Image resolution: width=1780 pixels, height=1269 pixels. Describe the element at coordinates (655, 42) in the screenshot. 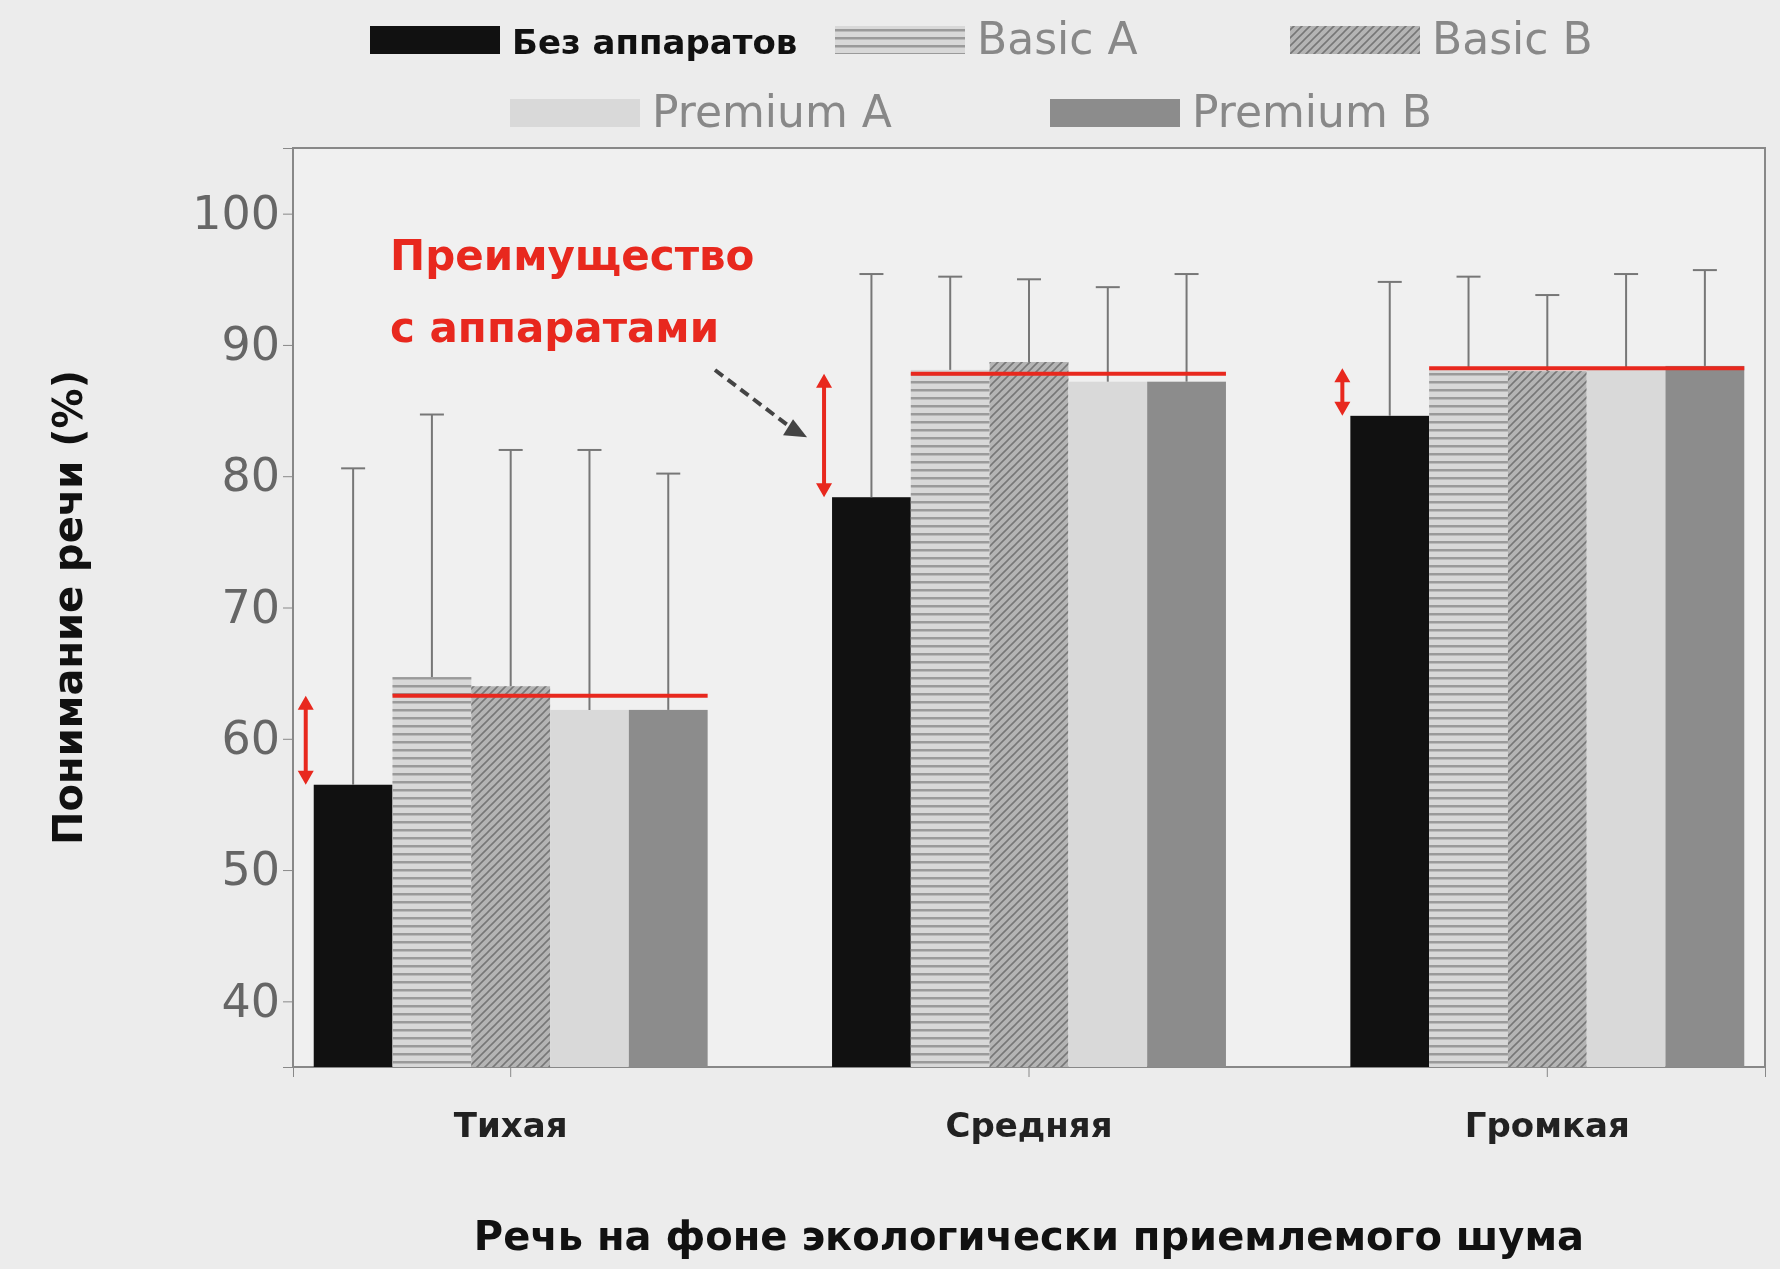

I see `legend-label: Без аппаратов` at that location.